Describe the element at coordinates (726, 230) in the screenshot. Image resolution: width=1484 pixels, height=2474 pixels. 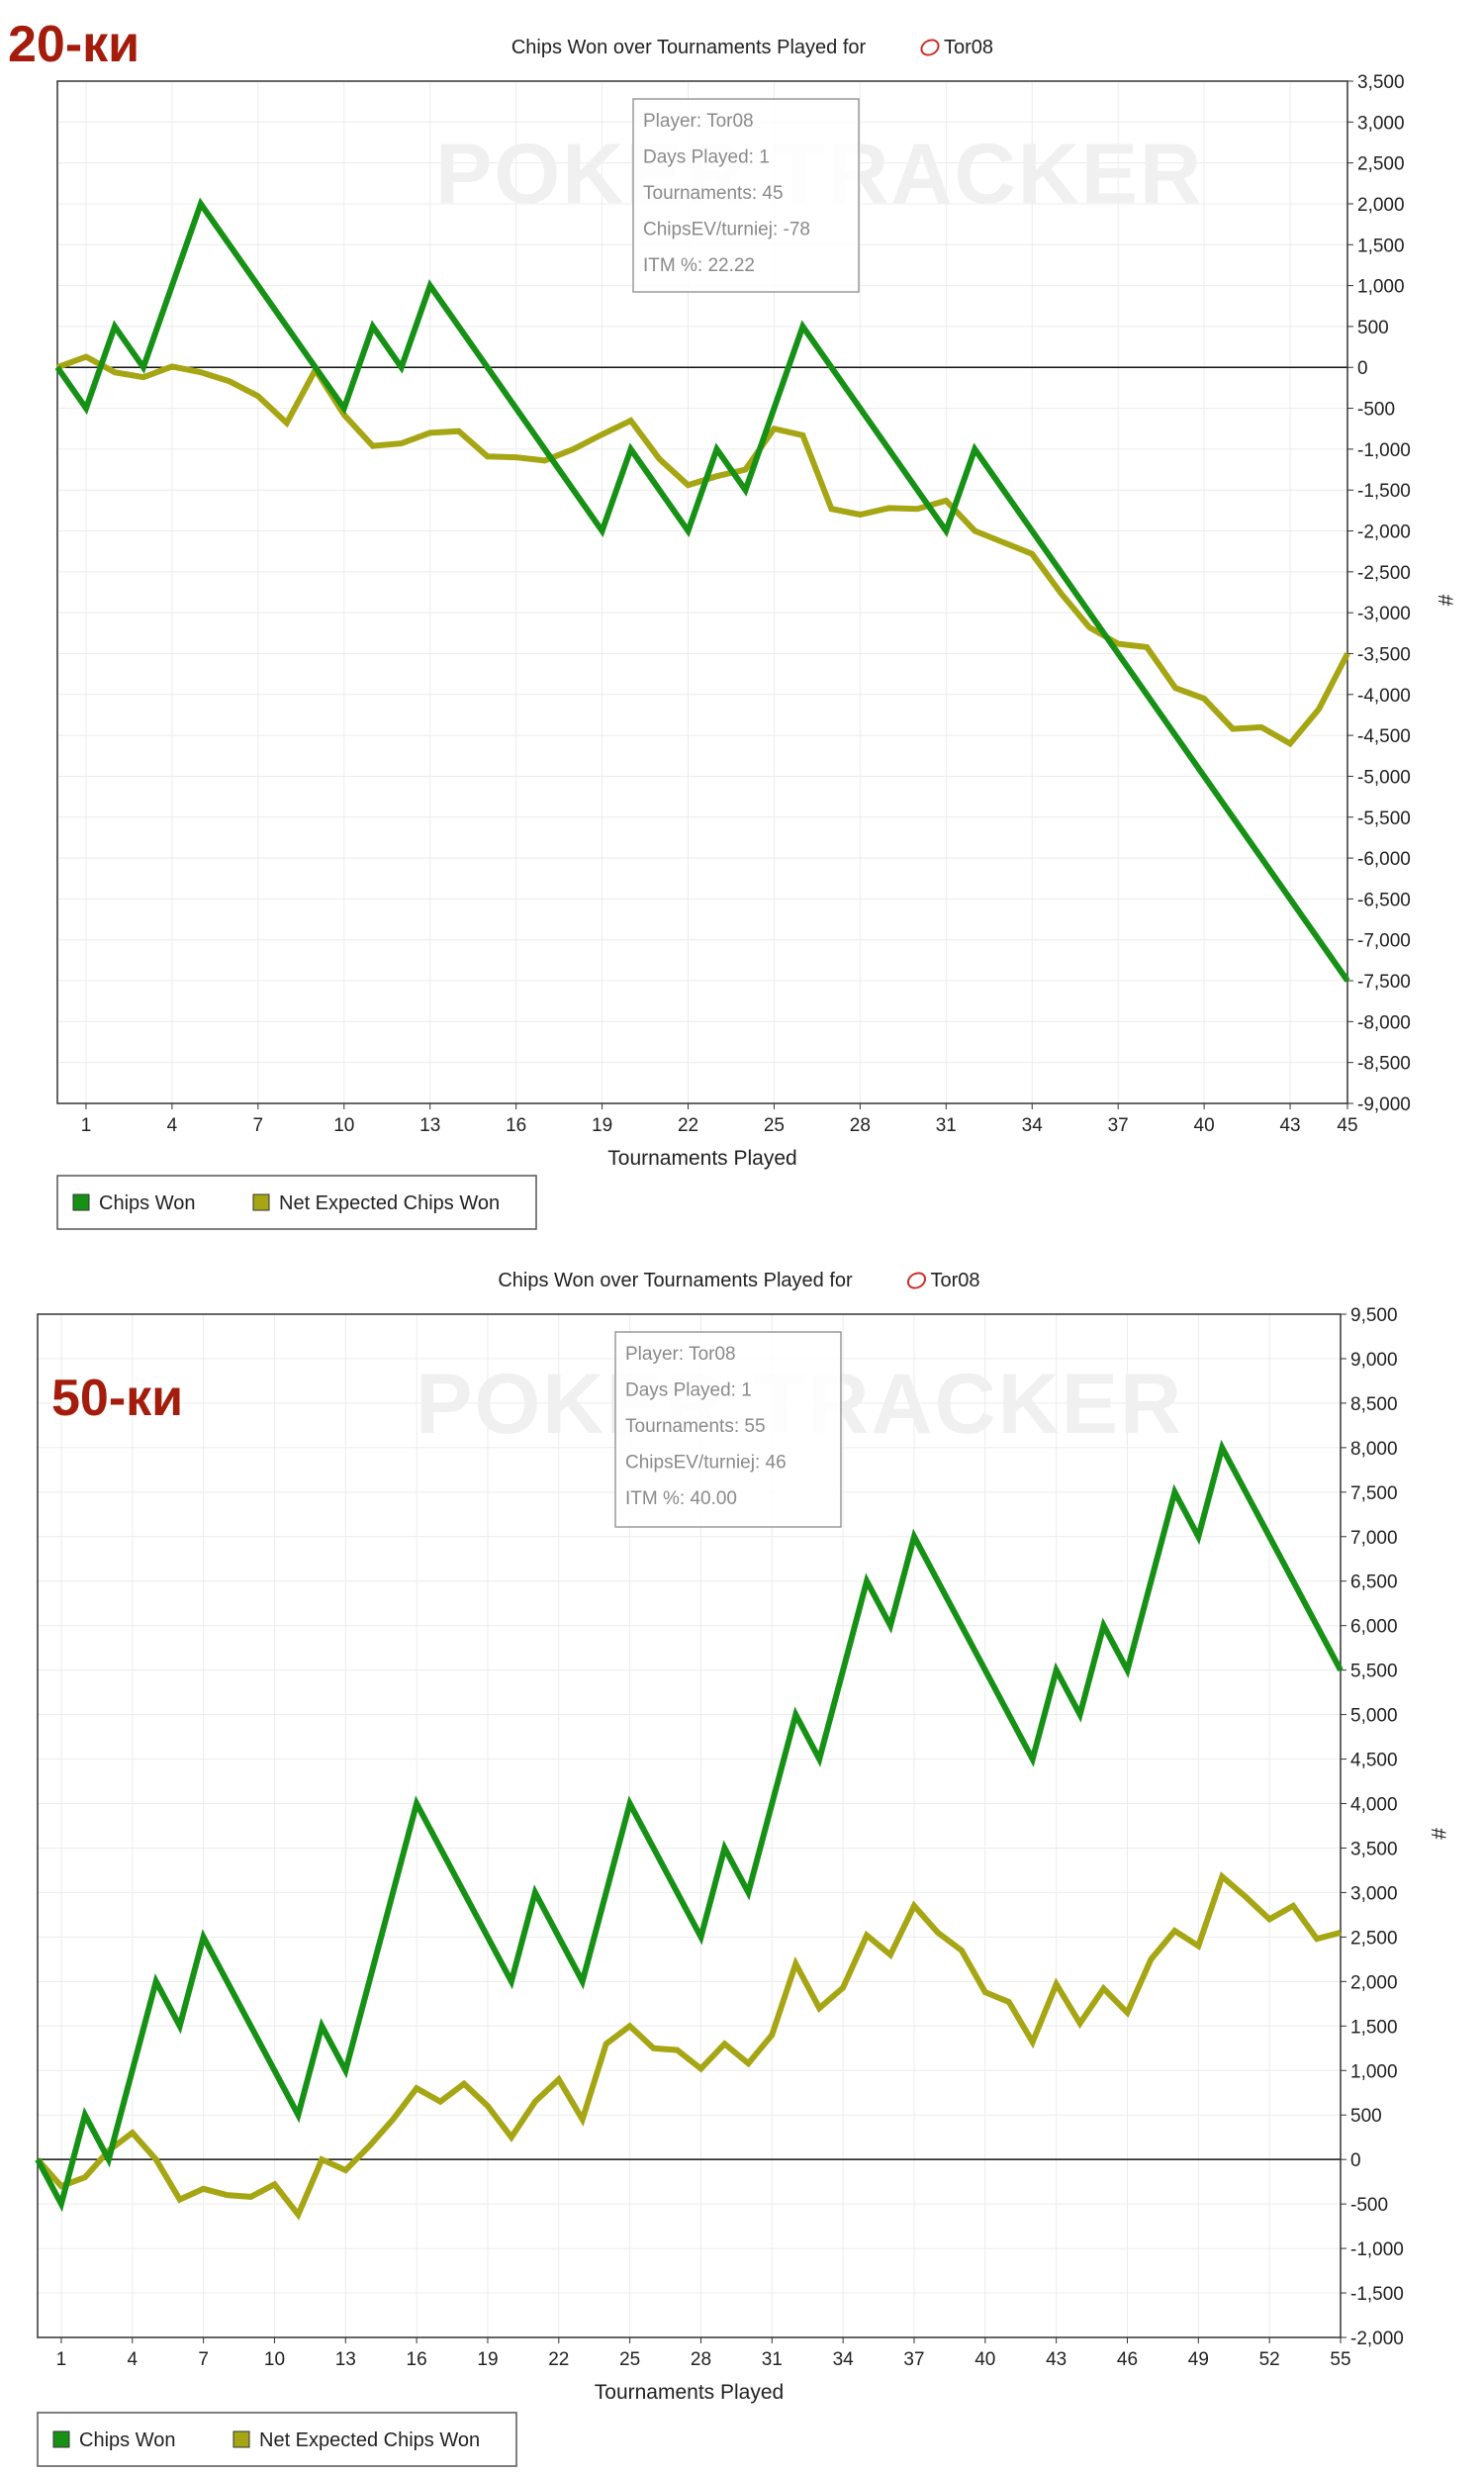
I see `tooltip-line: ChipsEV/turniej: -78` at that location.